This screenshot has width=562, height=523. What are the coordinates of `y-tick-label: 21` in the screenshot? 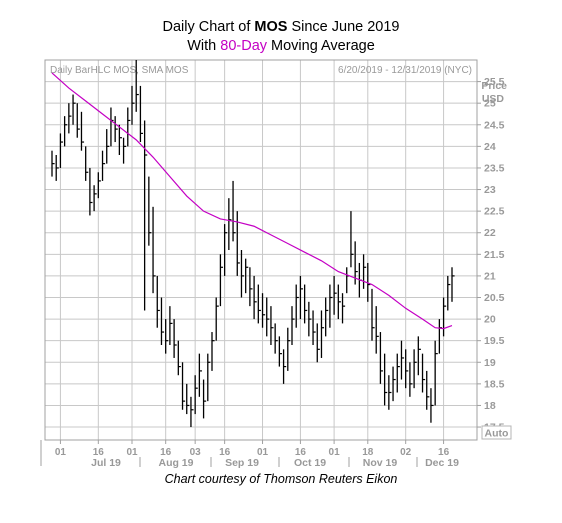 It's located at (490, 276).